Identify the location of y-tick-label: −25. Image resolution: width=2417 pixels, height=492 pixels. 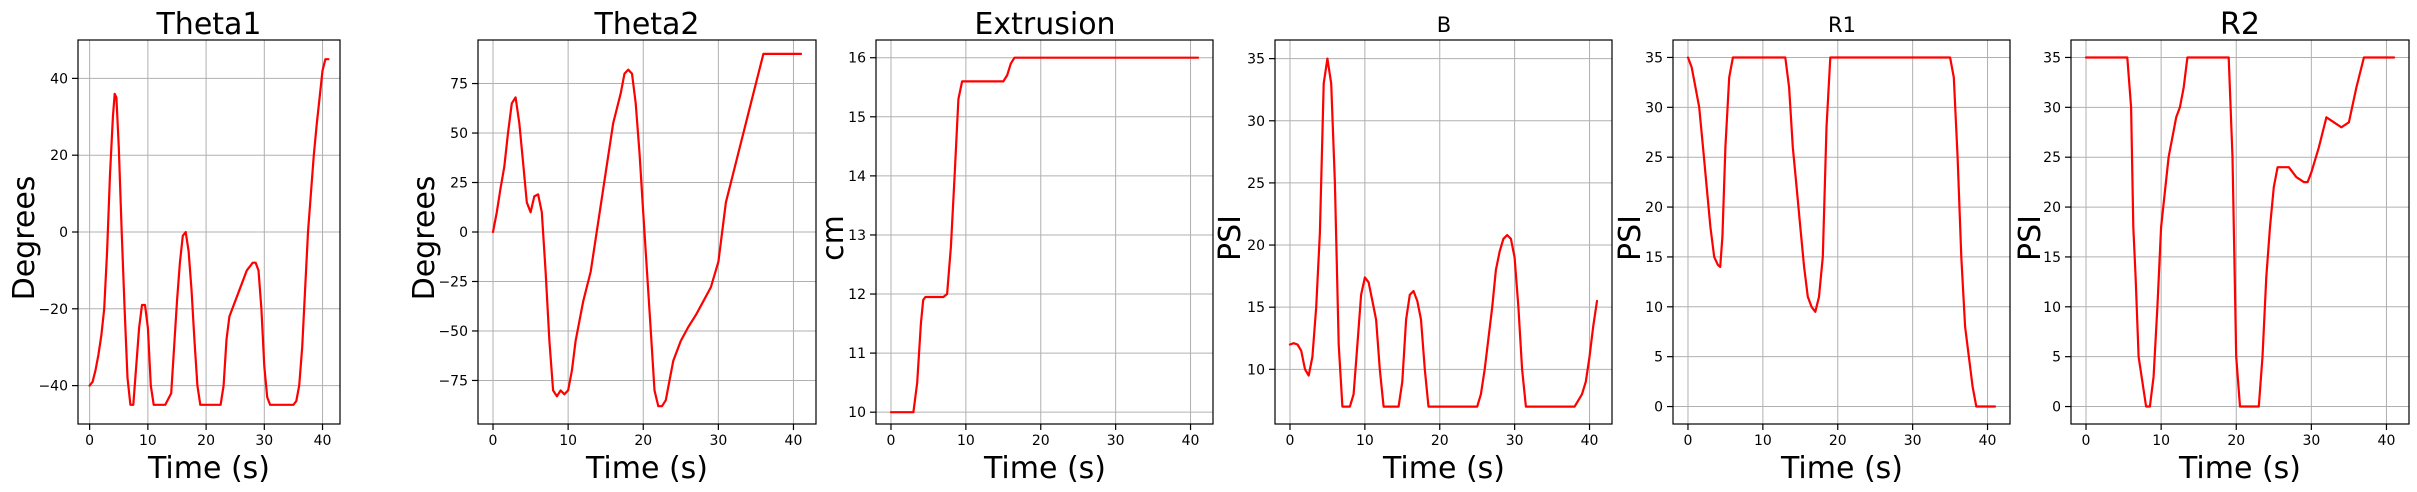
(453, 282).